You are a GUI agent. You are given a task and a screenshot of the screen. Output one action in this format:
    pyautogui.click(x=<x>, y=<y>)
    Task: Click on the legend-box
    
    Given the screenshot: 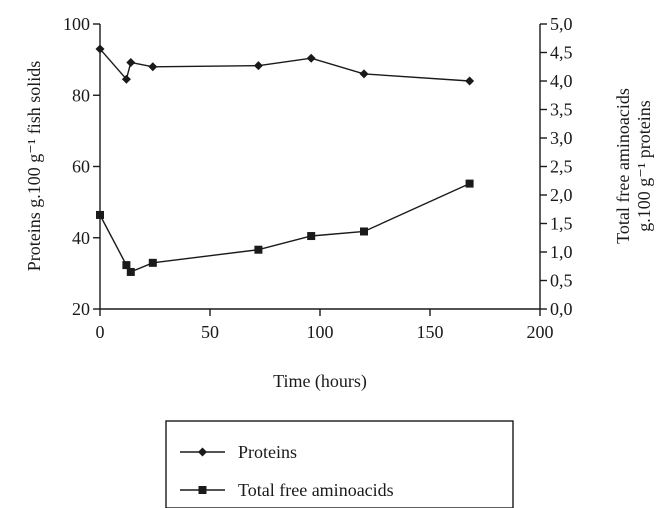 What is the action you would take?
    pyautogui.click(x=339, y=464)
    